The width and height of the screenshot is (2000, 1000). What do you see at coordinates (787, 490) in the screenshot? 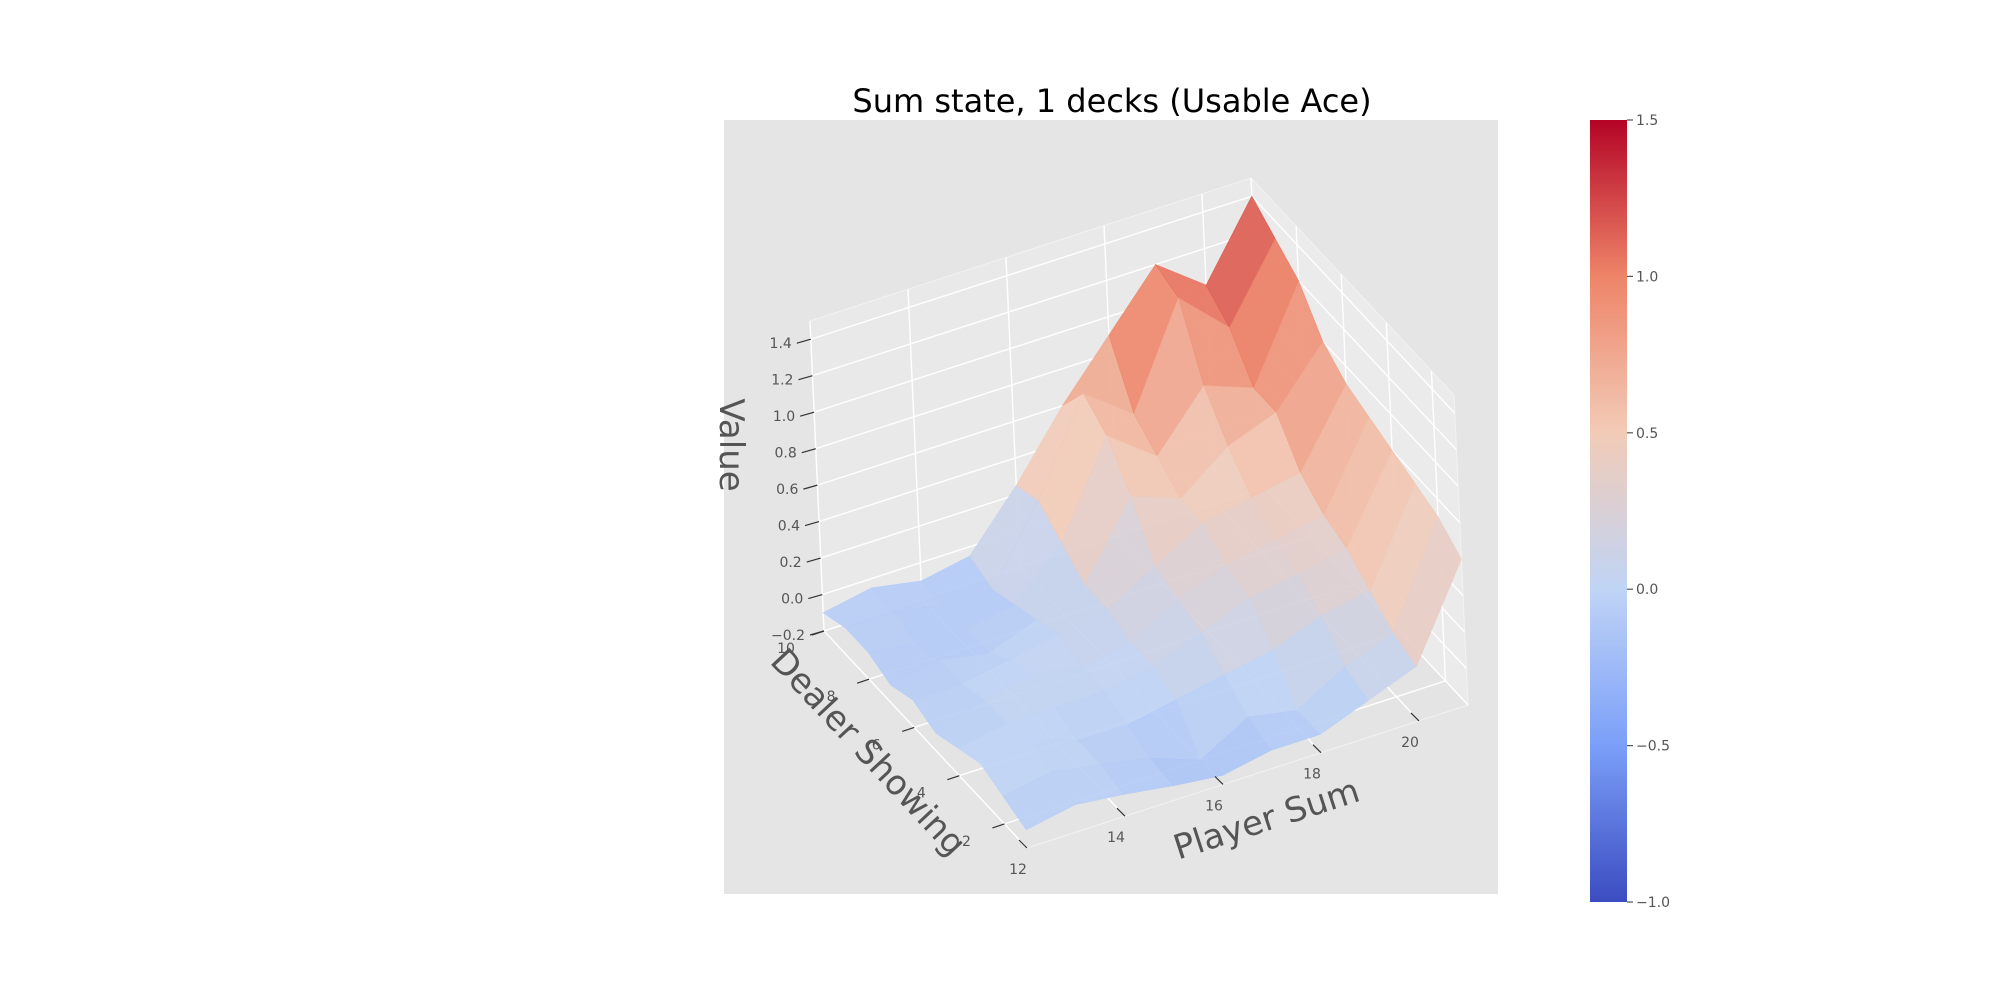
I see `z-tick-label: 0.6` at bounding box center [787, 490].